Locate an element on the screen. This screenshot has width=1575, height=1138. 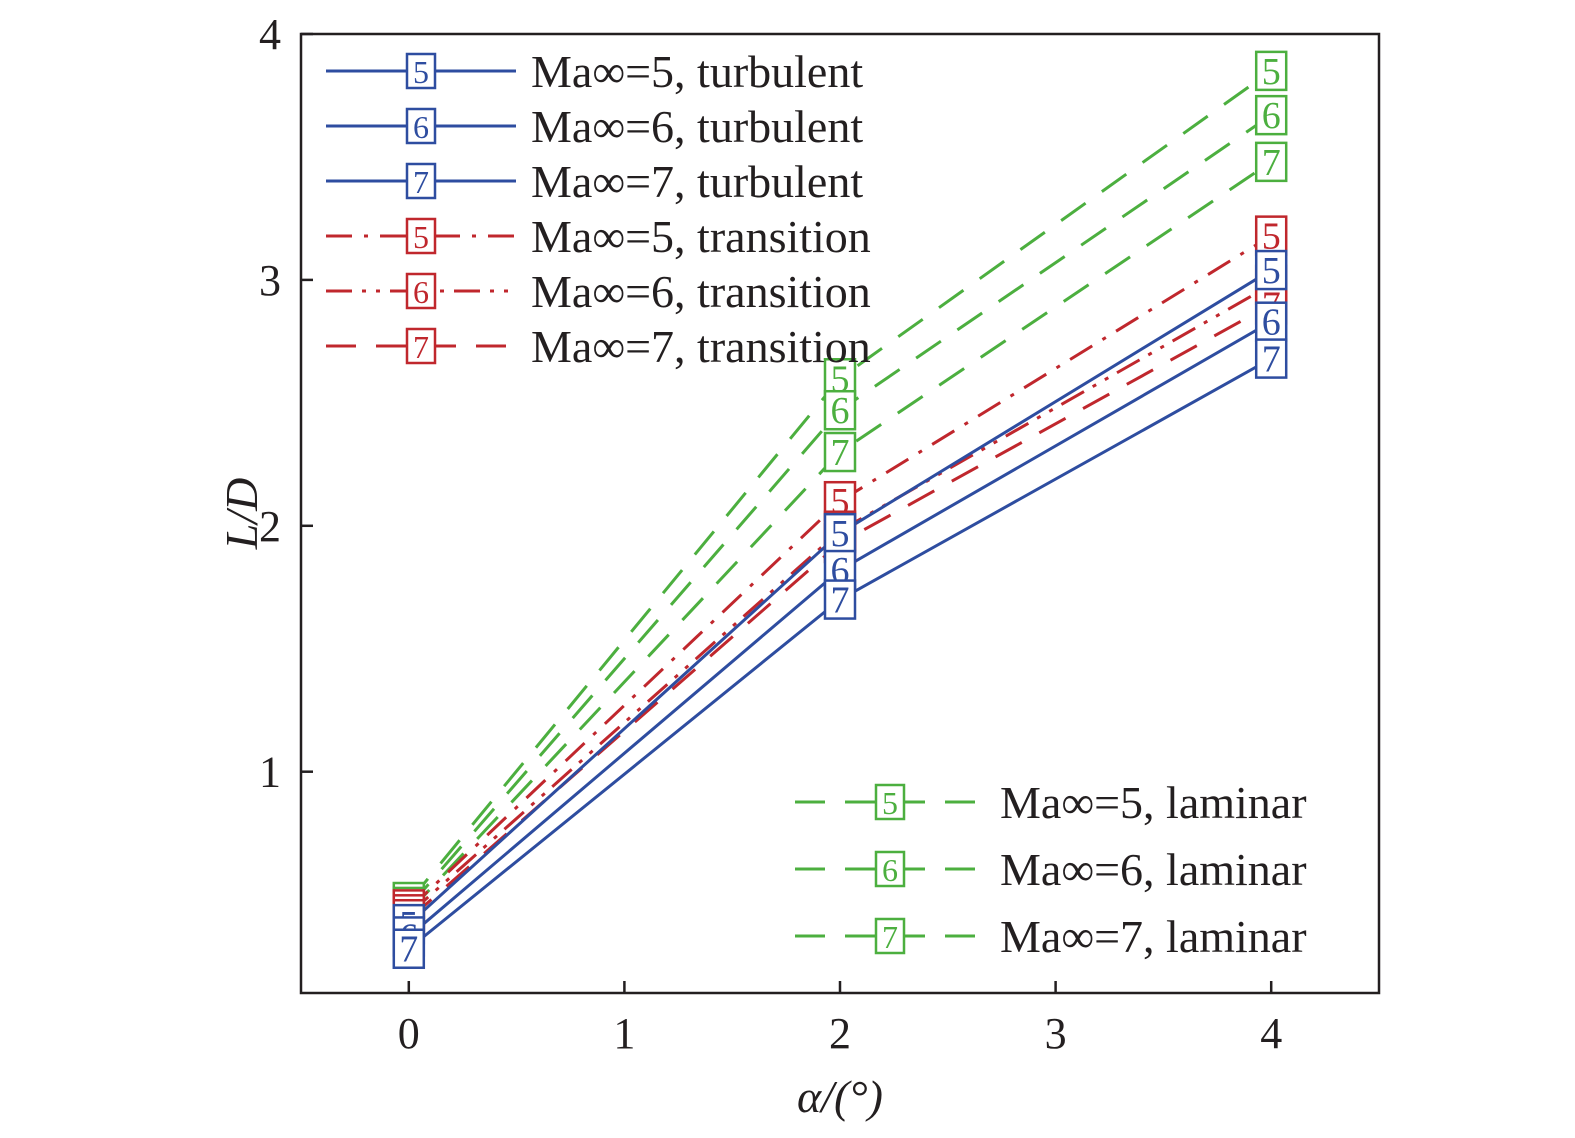
legend-label: Ma∞=6, laminar is located at coordinates (1153, 869).